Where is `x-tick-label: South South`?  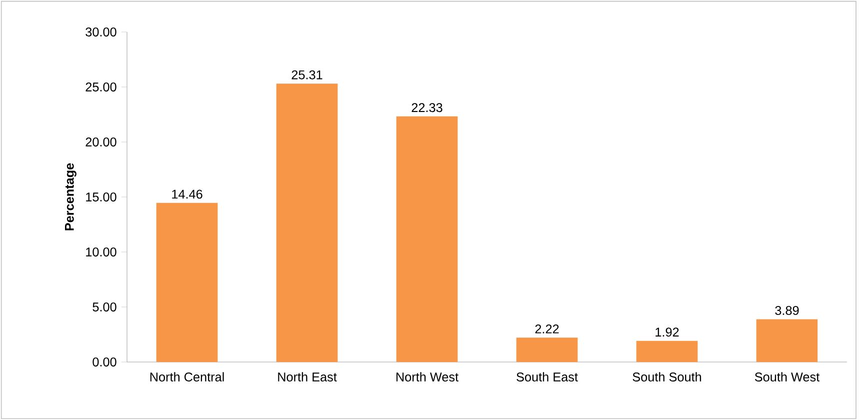
x-tick-label: South South is located at coordinates (667, 377).